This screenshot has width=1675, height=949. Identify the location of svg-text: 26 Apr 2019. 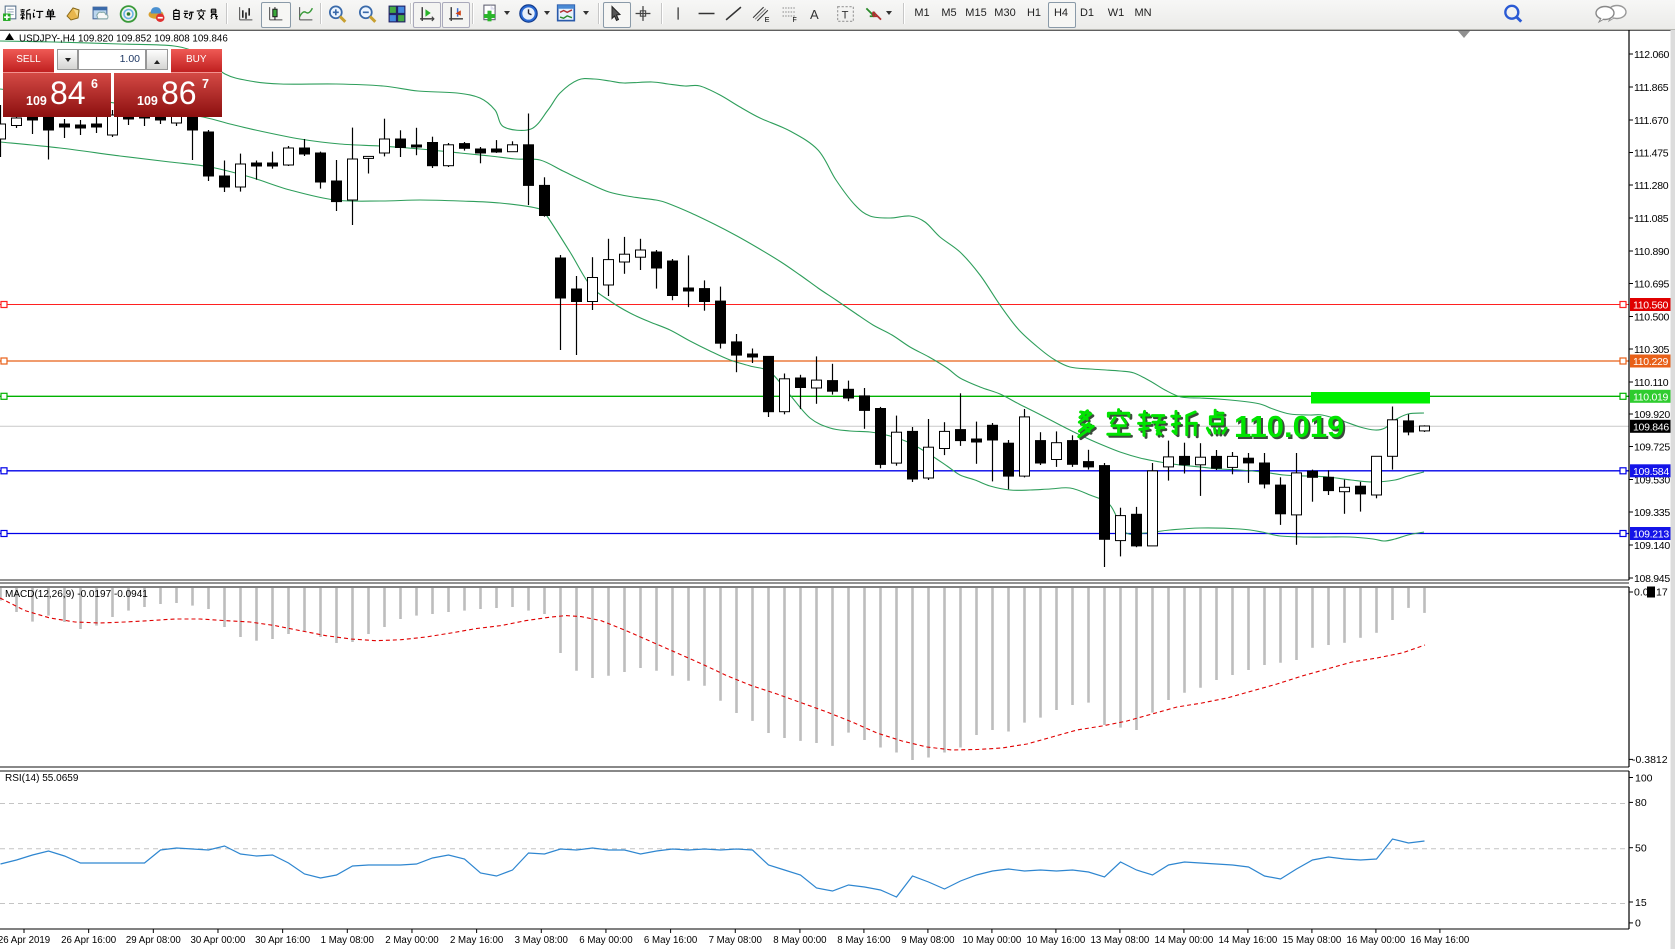
(25, 940).